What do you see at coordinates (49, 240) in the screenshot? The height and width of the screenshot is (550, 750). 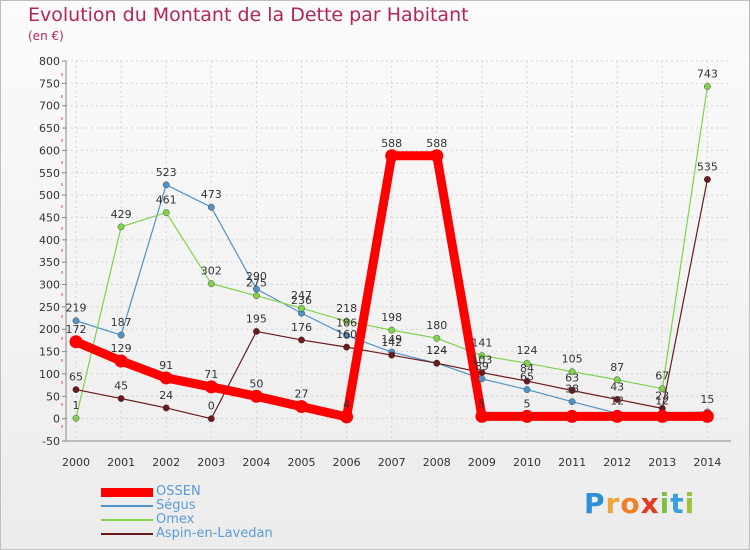 I see `y-tick-label: 400` at bounding box center [49, 240].